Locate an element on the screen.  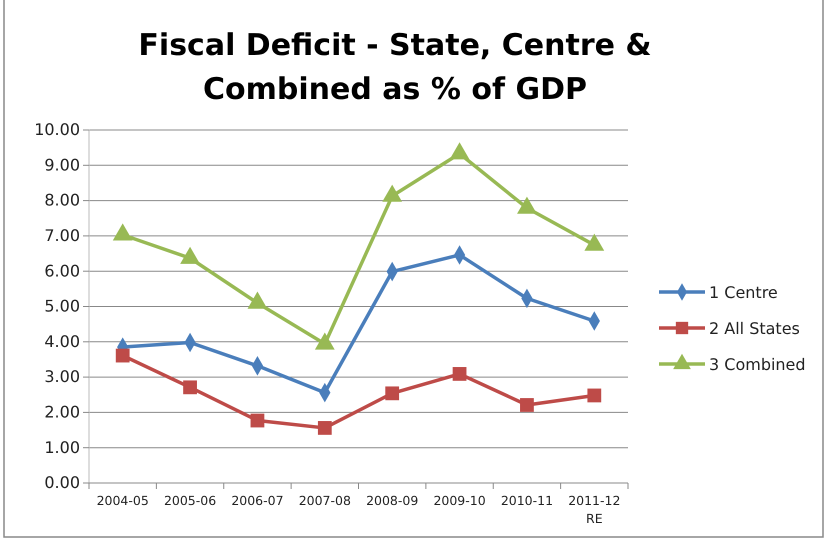
legend-label: 1 Centre is located at coordinates (743, 292).